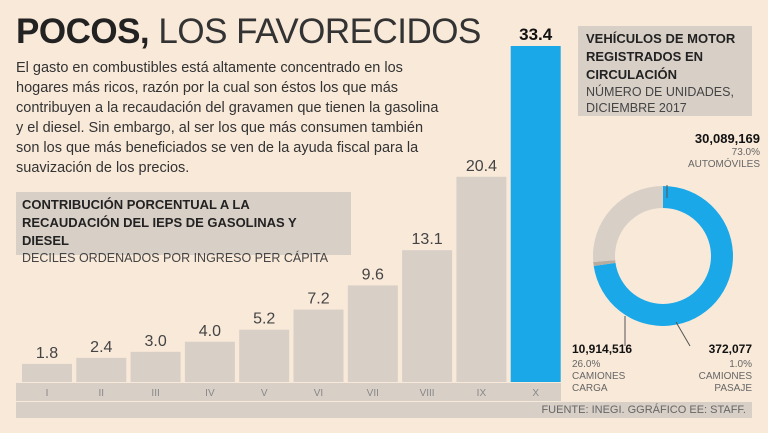  What do you see at coordinates (590, 388) in the screenshot?
I see `name-carga-line2: CARGA` at bounding box center [590, 388].